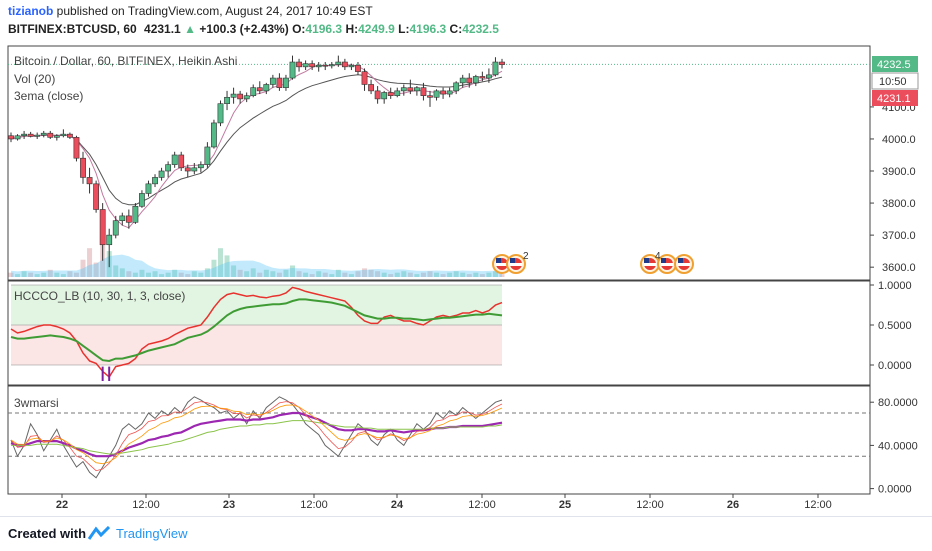  I want to click on tradingview-brand: TradingView, so click(152, 533).